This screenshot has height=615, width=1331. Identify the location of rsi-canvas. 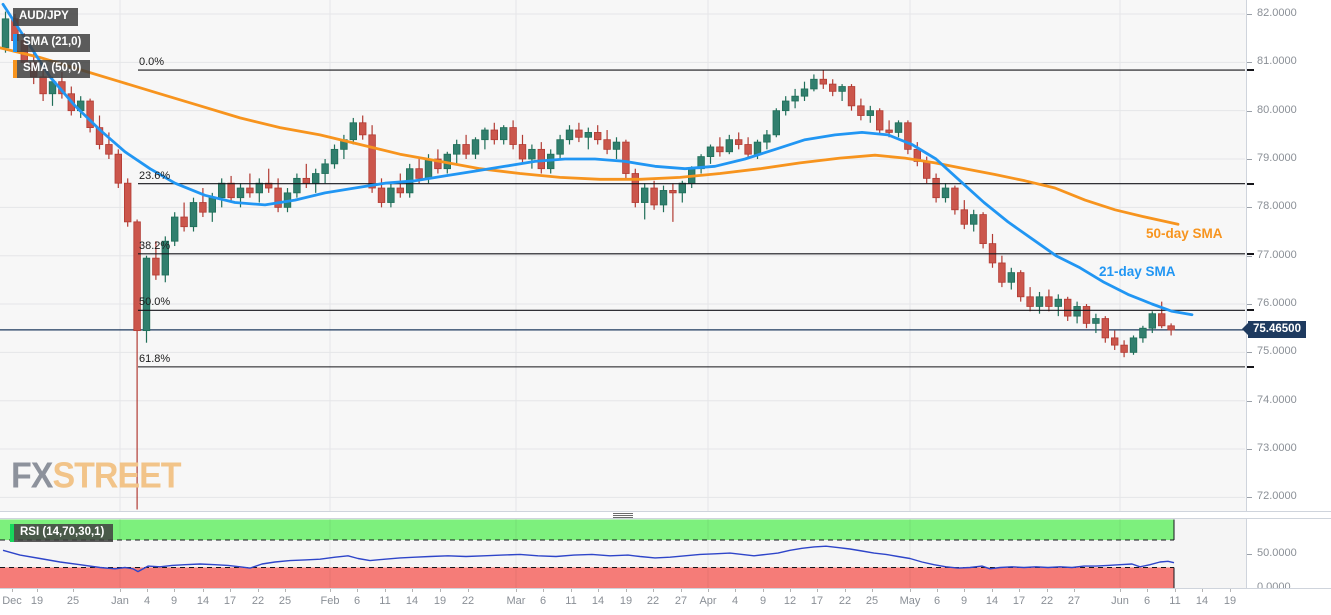
(623, 553).